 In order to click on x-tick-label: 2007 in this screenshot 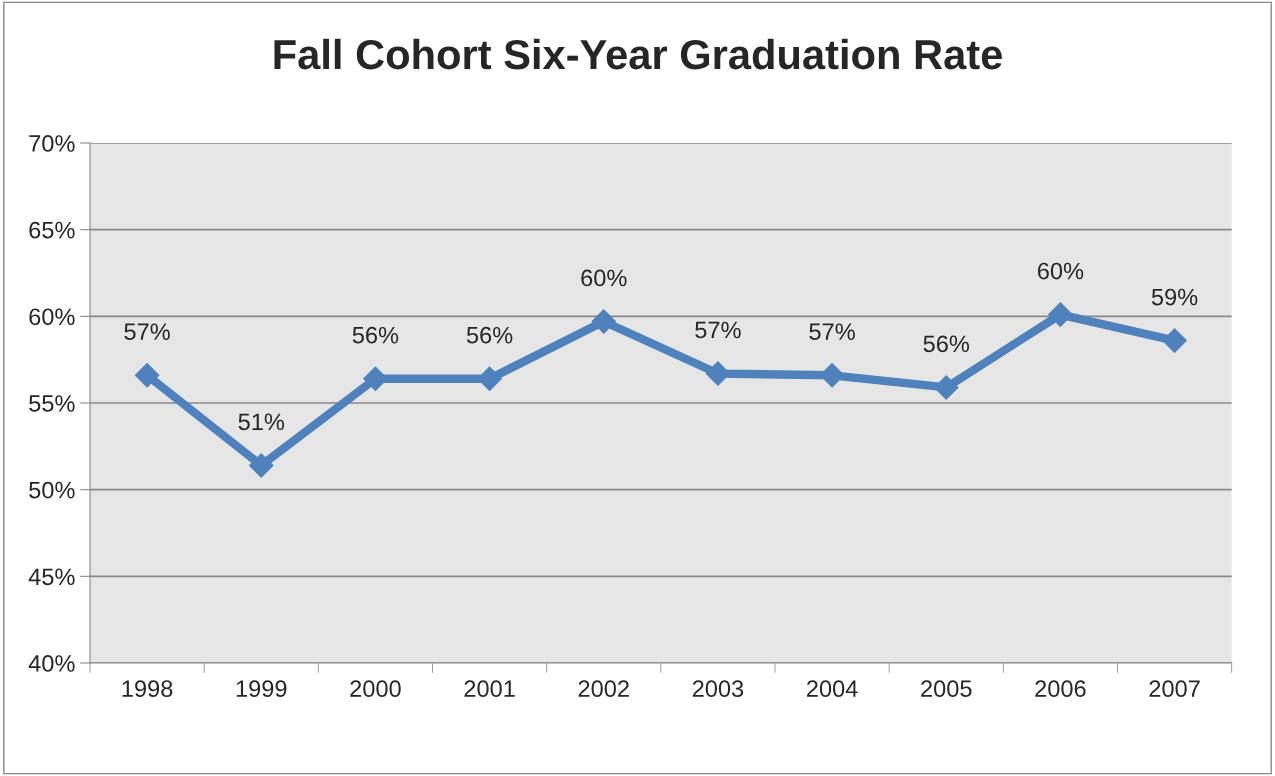, I will do `click(1174, 689)`.